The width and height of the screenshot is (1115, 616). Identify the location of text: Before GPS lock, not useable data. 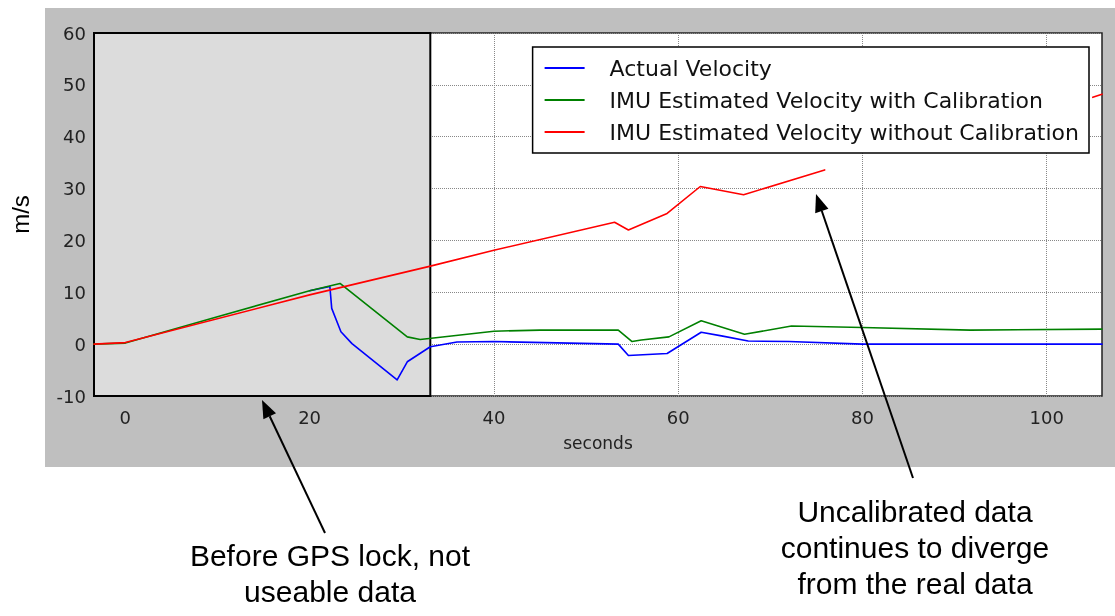
(330, 574).